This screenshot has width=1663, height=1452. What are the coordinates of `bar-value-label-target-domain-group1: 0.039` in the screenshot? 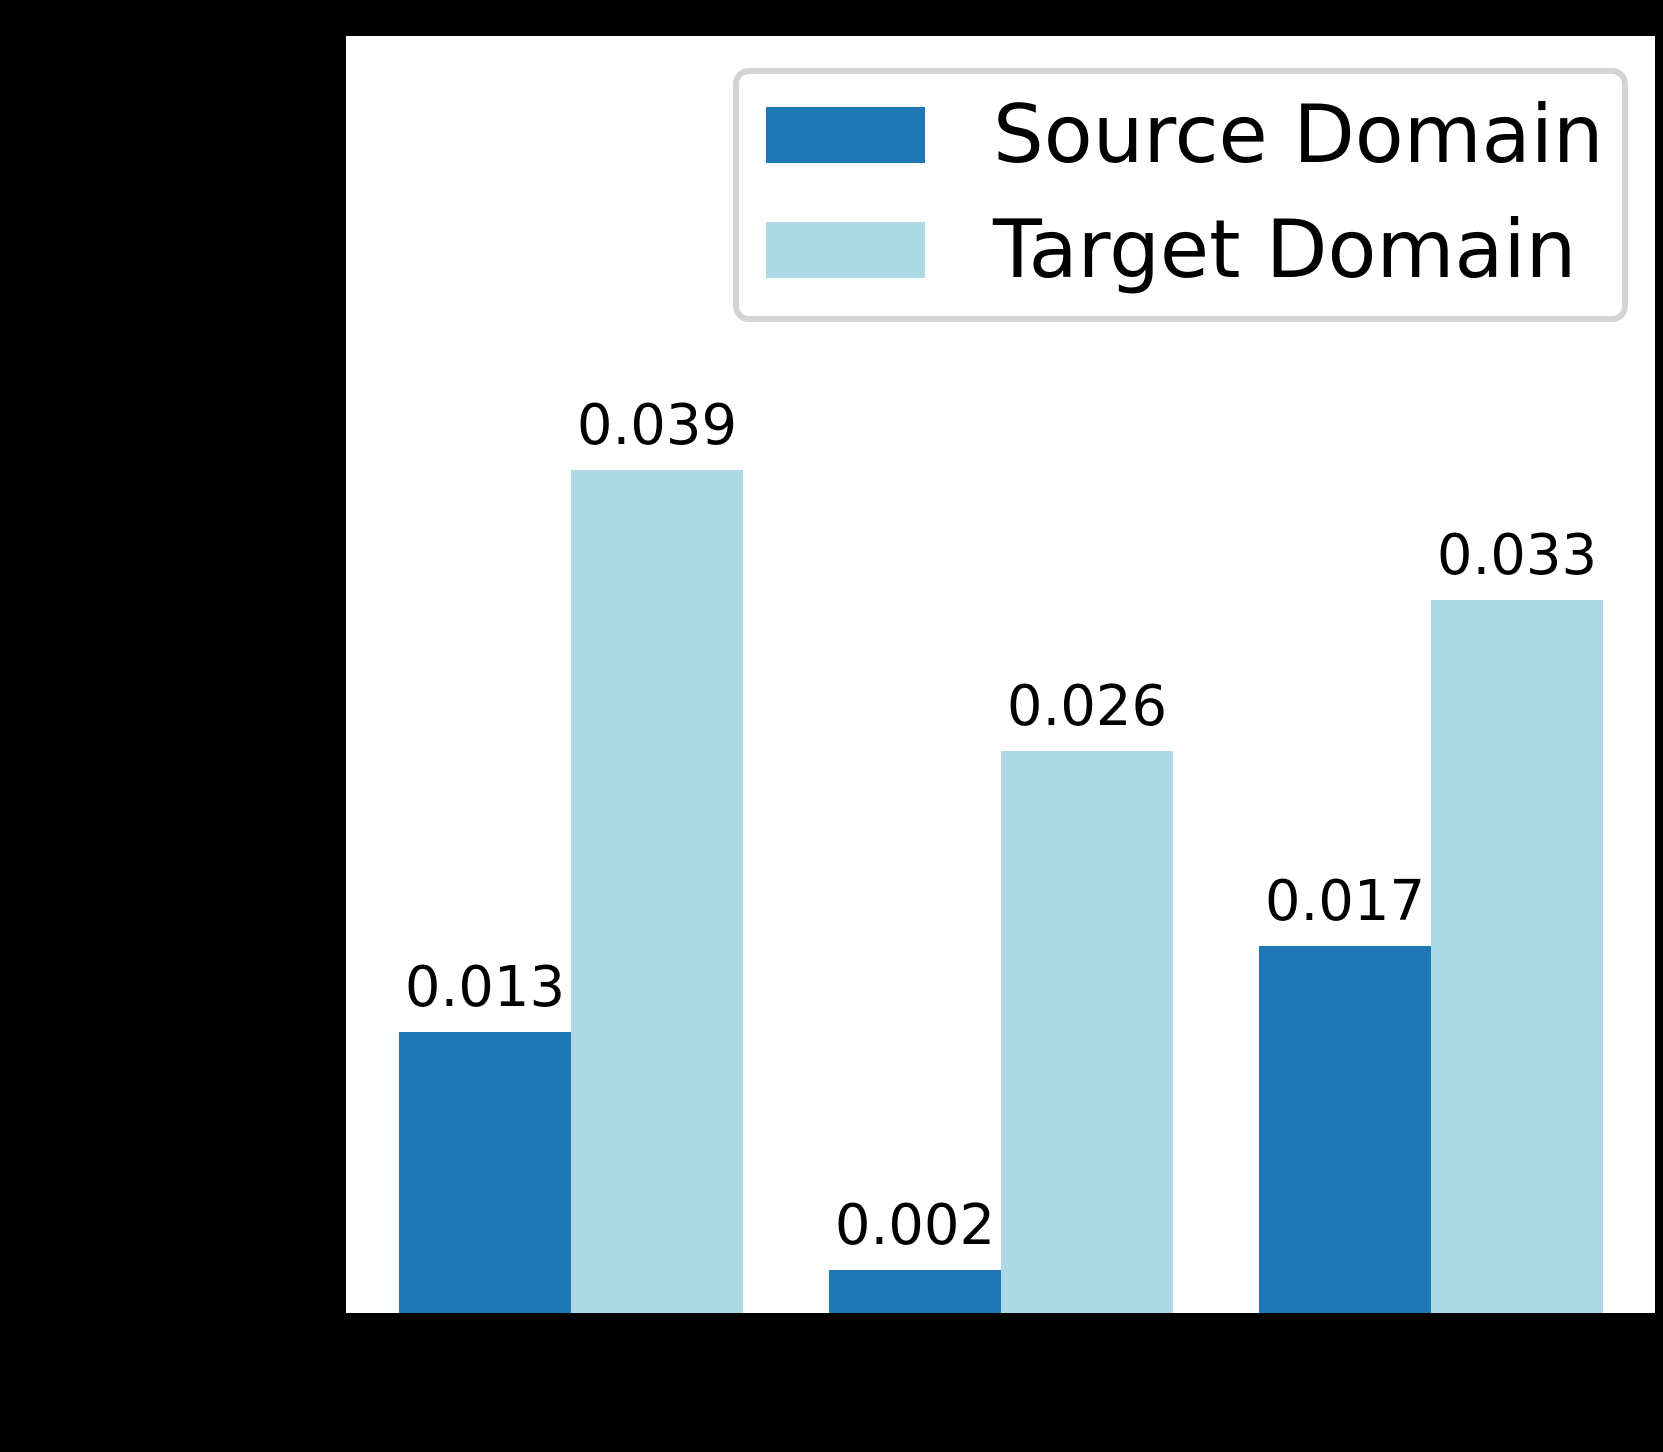 It's located at (657, 425).